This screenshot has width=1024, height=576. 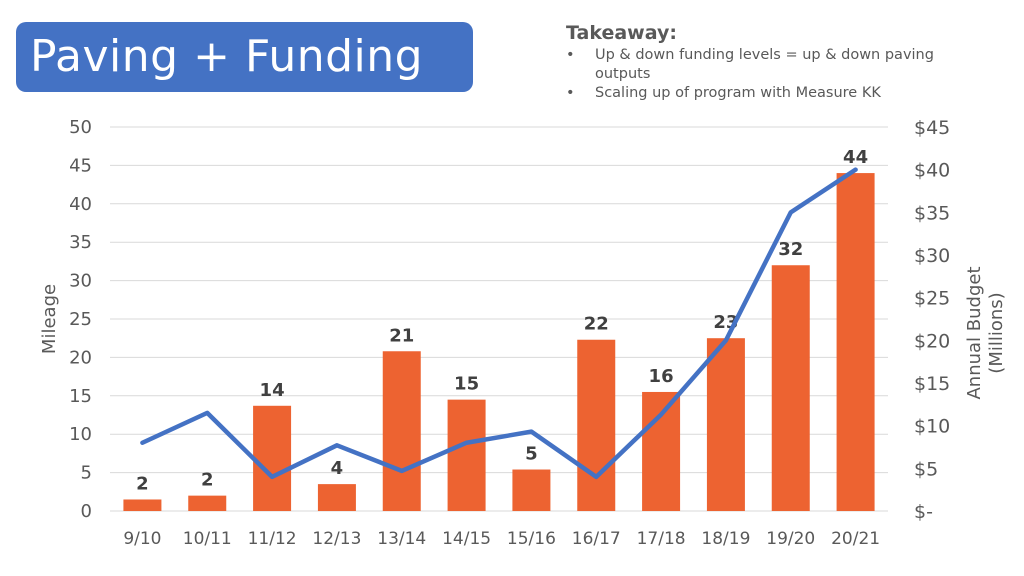 I want to click on data-label: 16, so click(x=661, y=376).